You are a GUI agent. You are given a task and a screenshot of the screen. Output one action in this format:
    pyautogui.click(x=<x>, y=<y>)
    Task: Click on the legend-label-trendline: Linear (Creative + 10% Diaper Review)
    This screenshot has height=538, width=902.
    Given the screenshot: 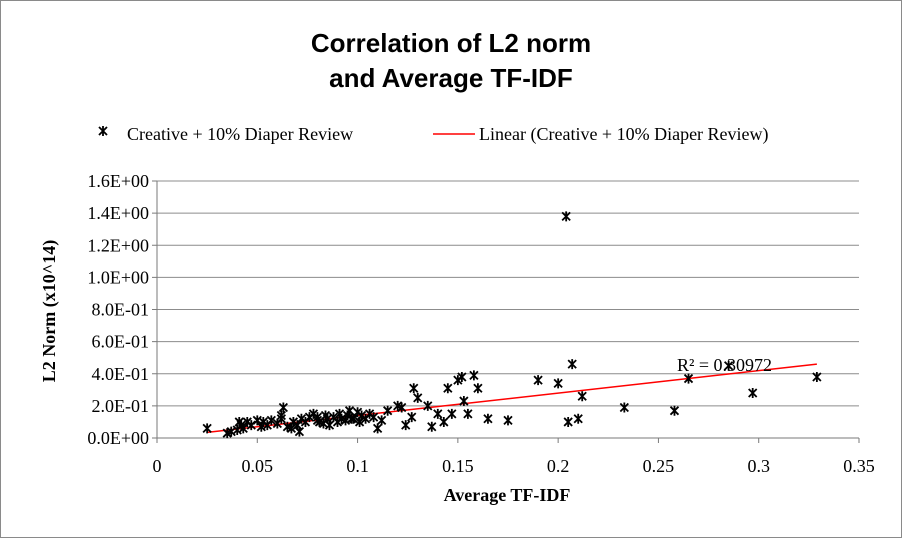 What is the action you would take?
    pyautogui.click(x=624, y=134)
    